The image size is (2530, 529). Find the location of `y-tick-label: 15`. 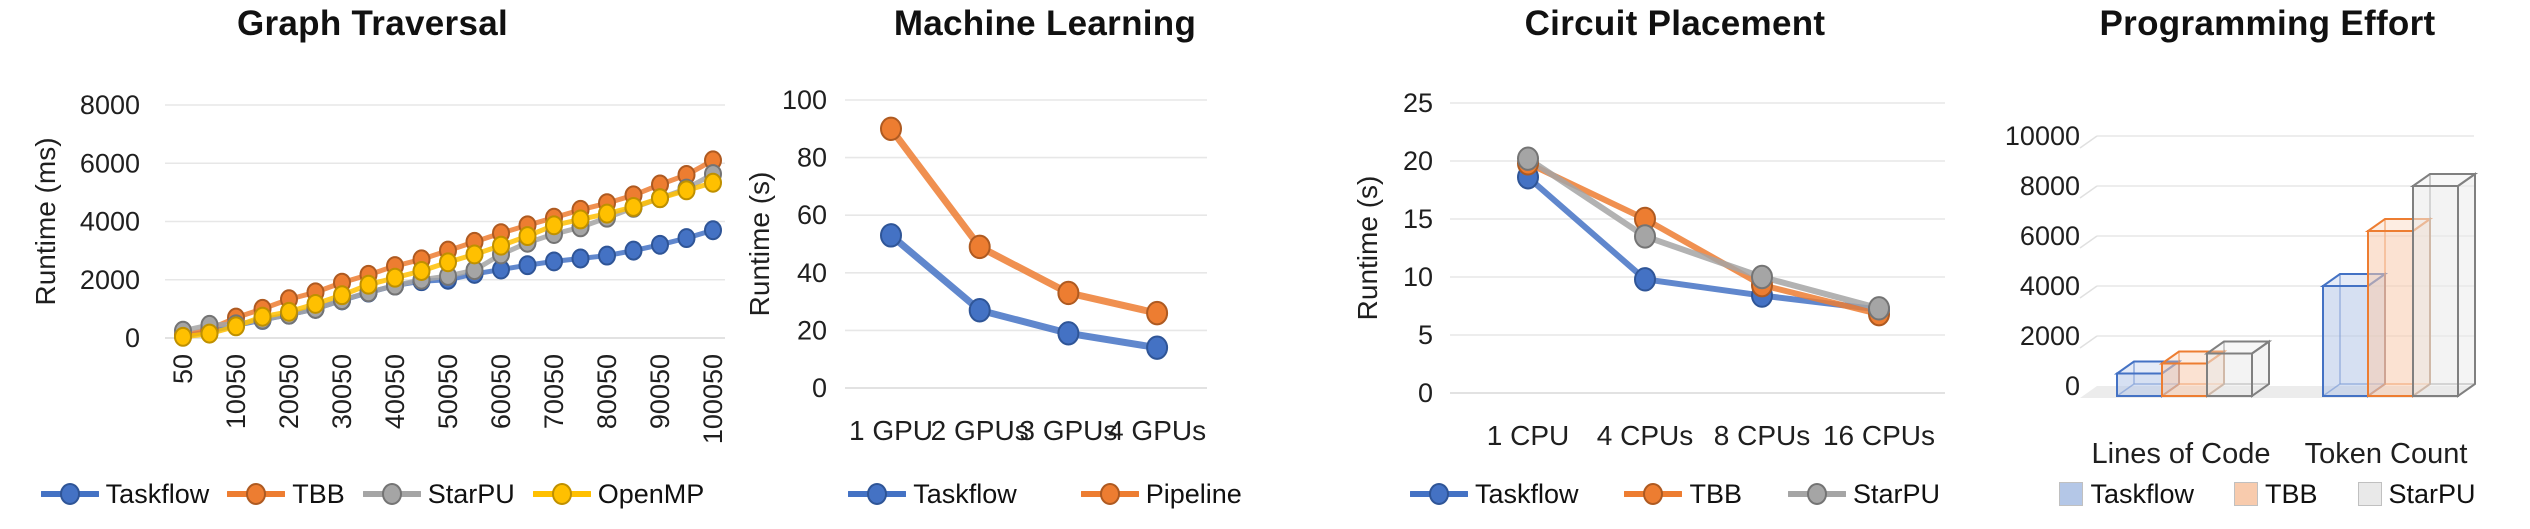

y-tick-label: 15 is located at coordinates (1418, 219).